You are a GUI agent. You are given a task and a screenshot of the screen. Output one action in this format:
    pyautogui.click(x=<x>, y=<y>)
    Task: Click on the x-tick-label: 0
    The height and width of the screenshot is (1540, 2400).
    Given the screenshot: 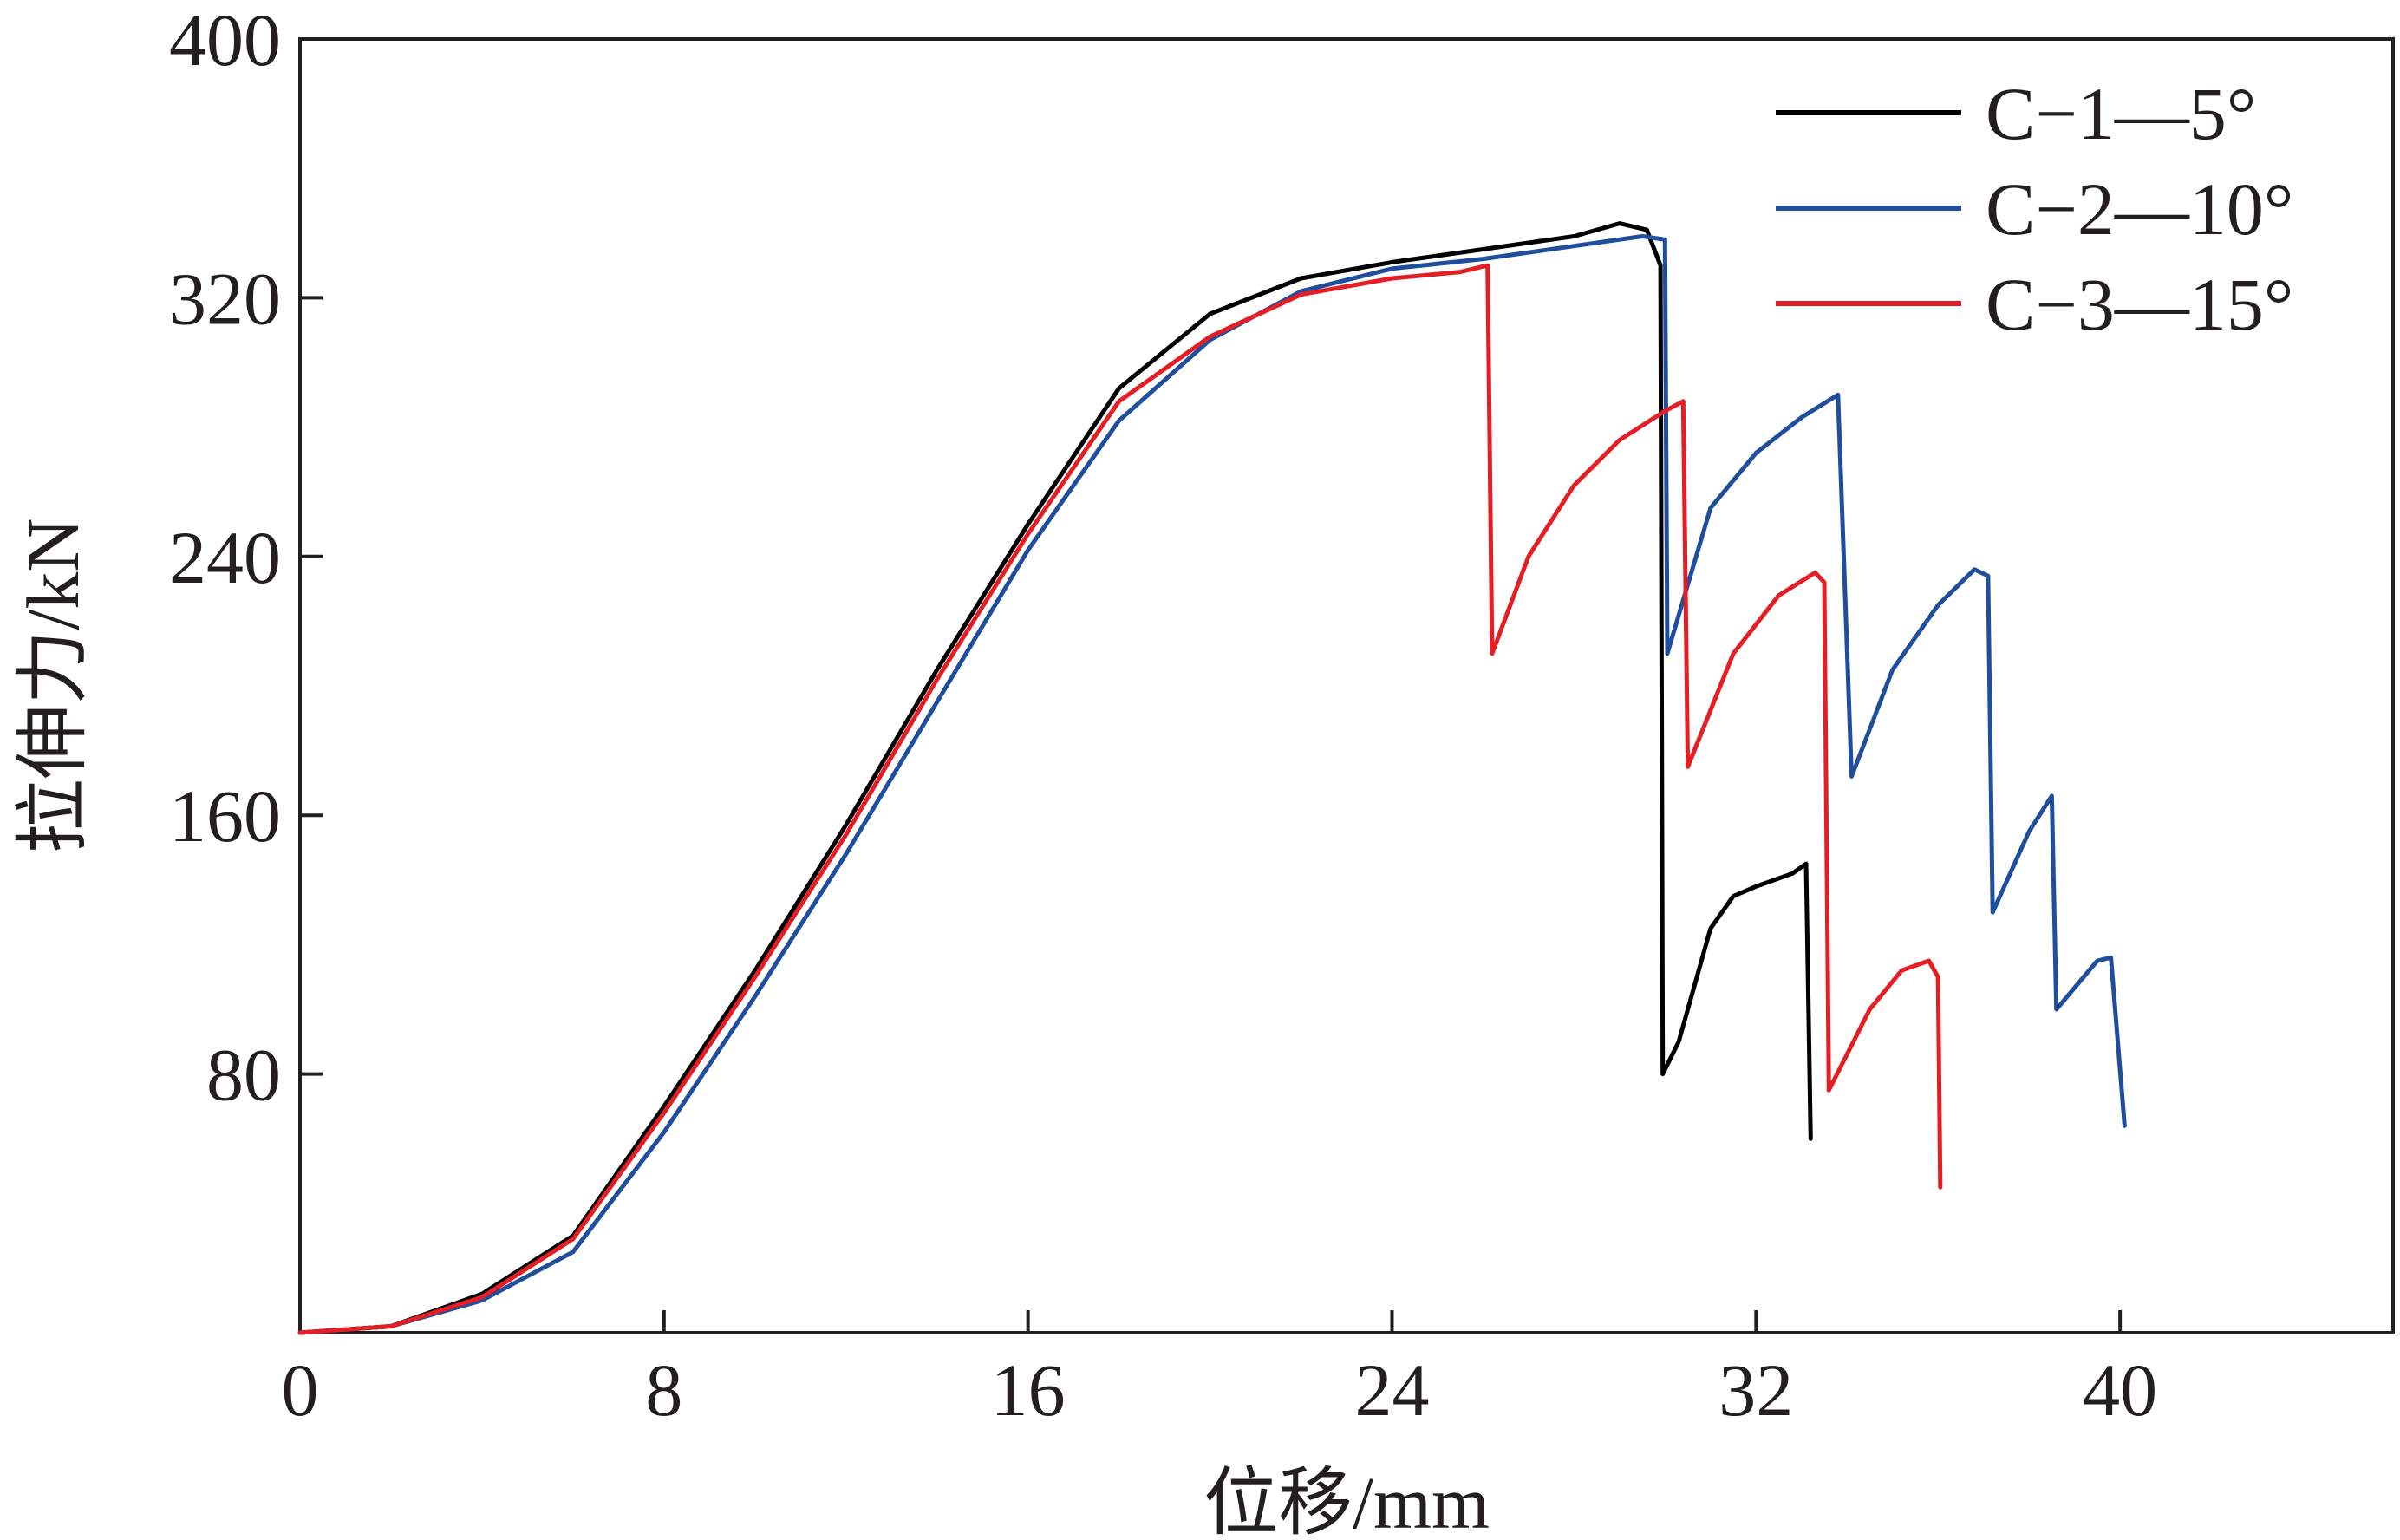 What is the action you would take?
    pyautogui.click(x=300, y=1390)
    